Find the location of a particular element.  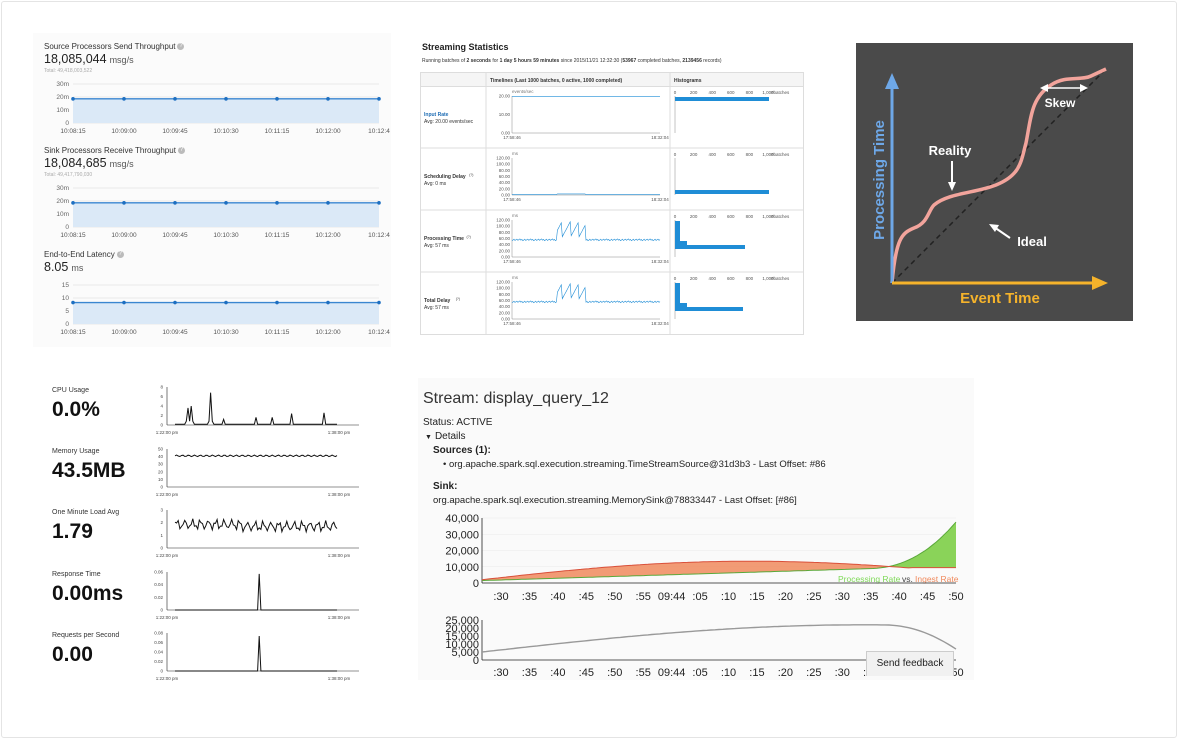

reality-curve is located at coordinates (998, 175).